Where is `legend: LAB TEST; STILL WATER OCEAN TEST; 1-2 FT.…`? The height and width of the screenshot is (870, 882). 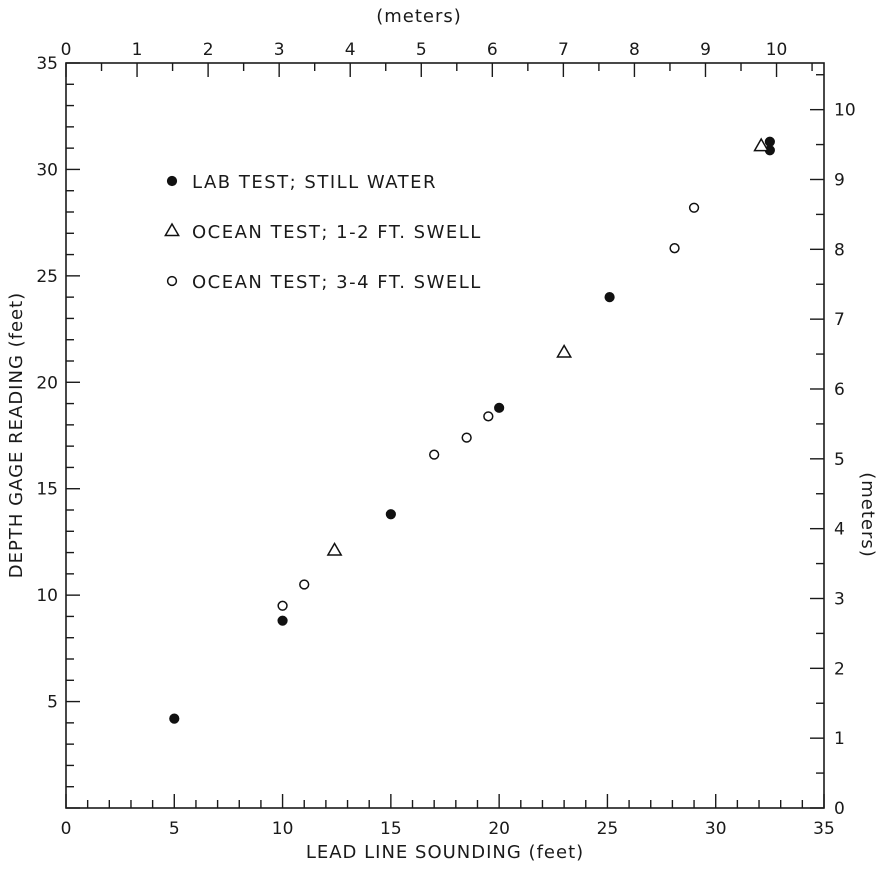 legend: LAB TEST; STILL WATER OCEAN TEST; 1-2 FT.… is located at coordinates (323, 232).